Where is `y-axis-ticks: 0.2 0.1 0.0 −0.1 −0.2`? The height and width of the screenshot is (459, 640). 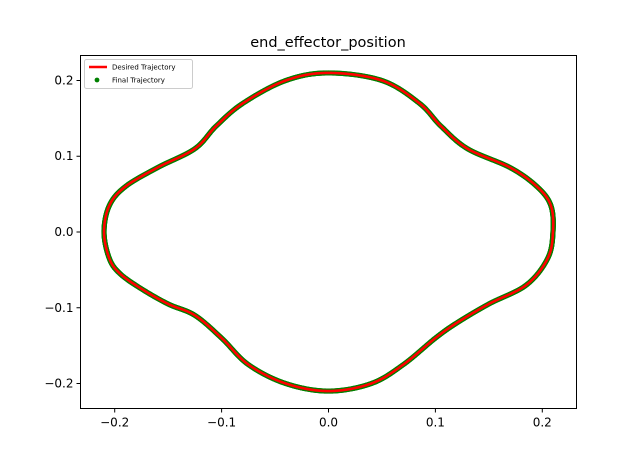 y-axis-ticks: 0.2 0.1 0.0 −0.1 −0.2 is located at coordinates (62, 232).